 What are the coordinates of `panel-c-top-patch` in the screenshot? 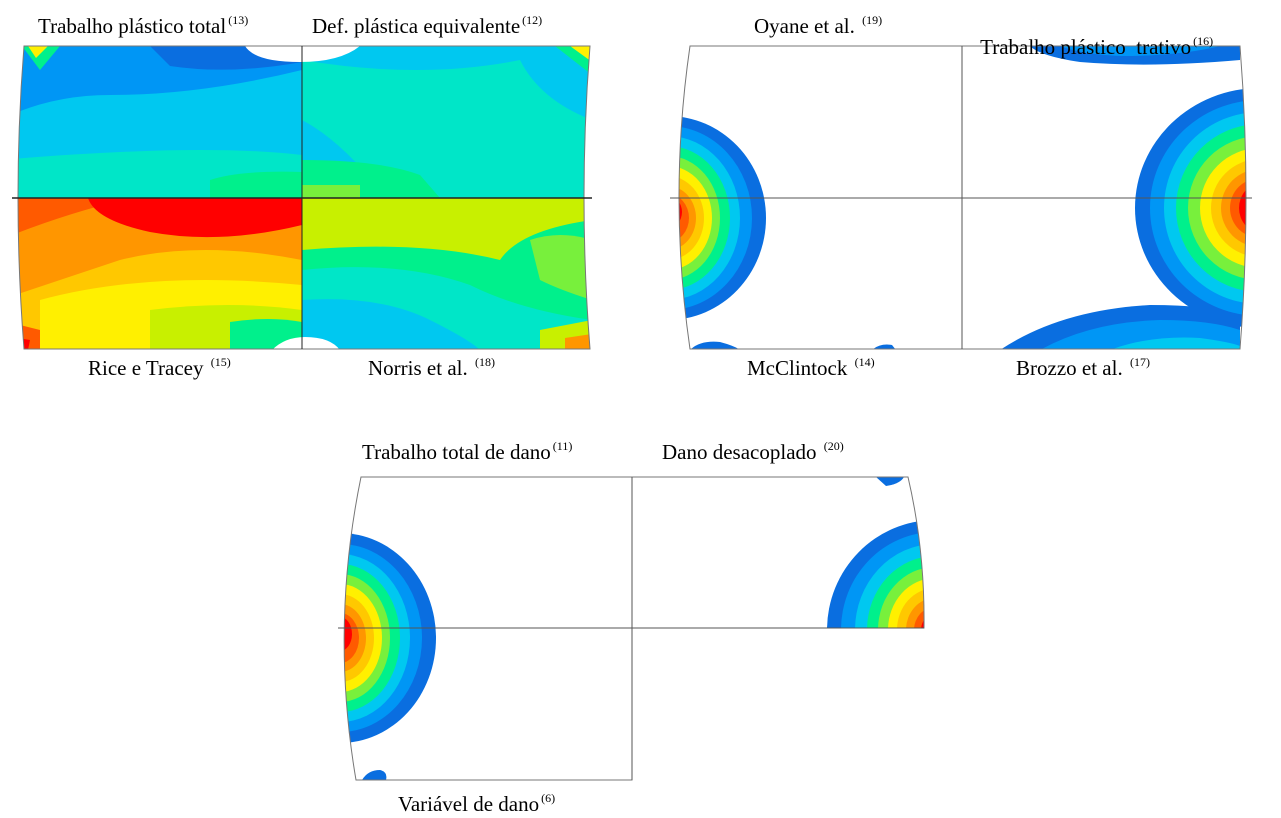 It's located at (890, 481).